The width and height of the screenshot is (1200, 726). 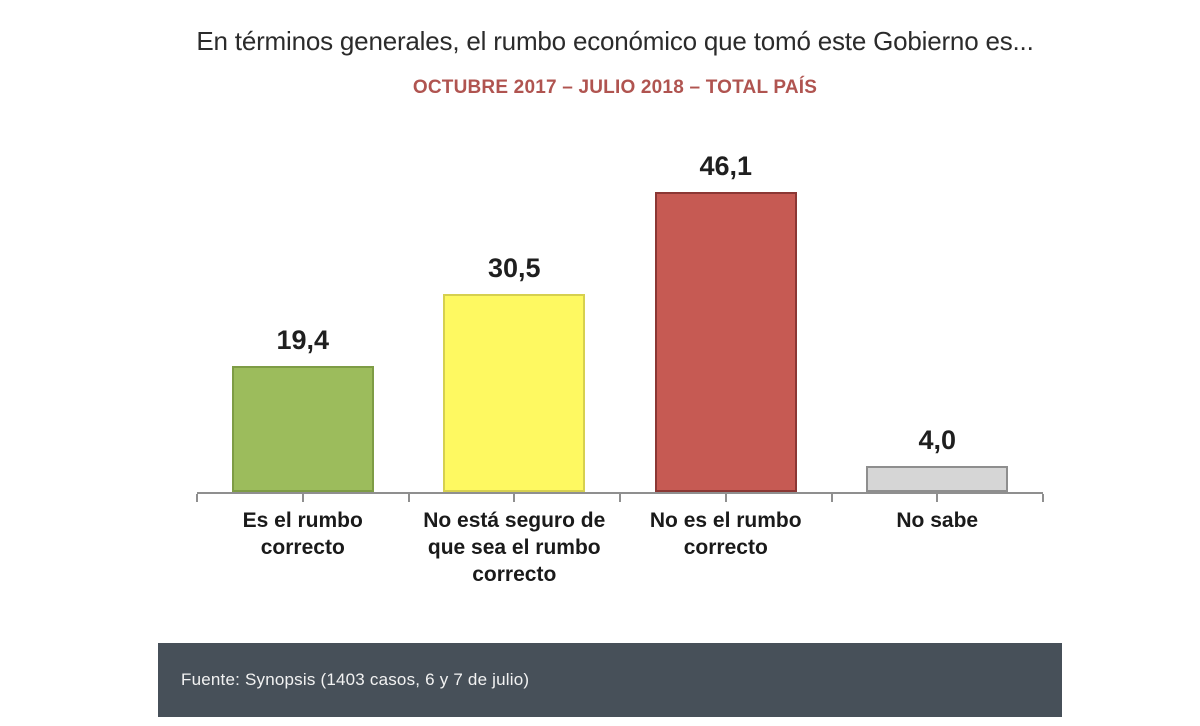 What do you see at coordinates (726, 166) in the screenshot?
I see `value-label: 46,1` at bounding box center [726, 166].